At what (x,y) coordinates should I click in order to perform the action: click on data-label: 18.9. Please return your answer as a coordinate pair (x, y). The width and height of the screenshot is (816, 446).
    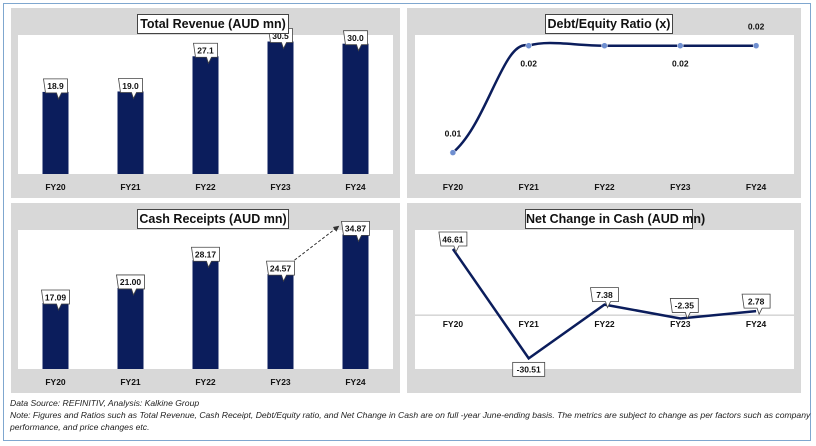
    Looking at the image, I should click on (55, 86).